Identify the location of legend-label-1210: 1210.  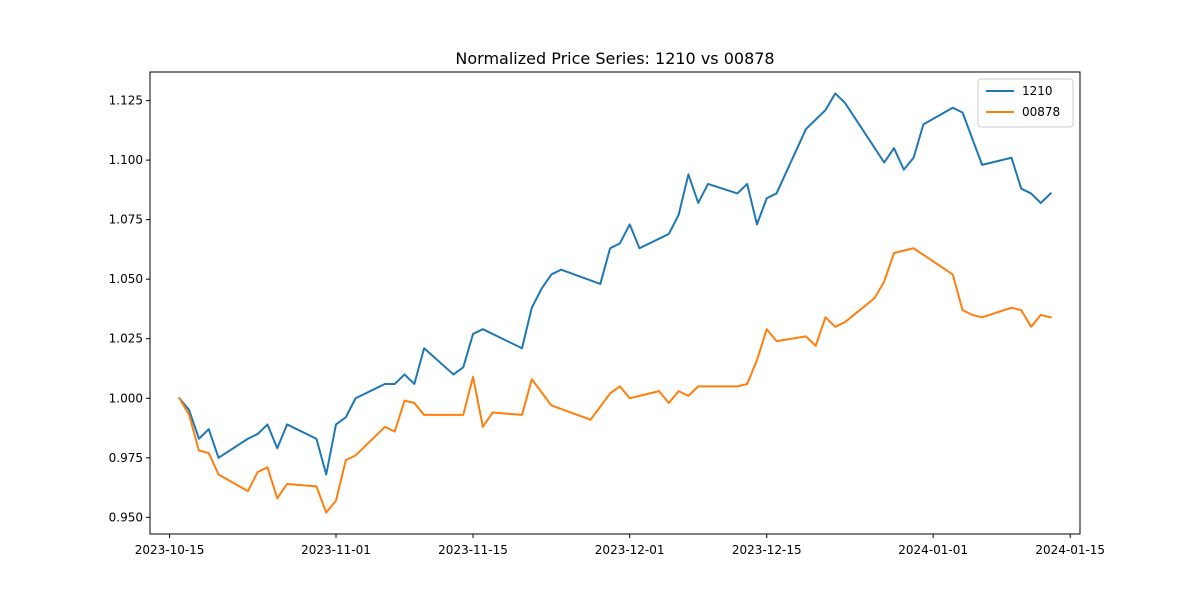
(1037, 91).